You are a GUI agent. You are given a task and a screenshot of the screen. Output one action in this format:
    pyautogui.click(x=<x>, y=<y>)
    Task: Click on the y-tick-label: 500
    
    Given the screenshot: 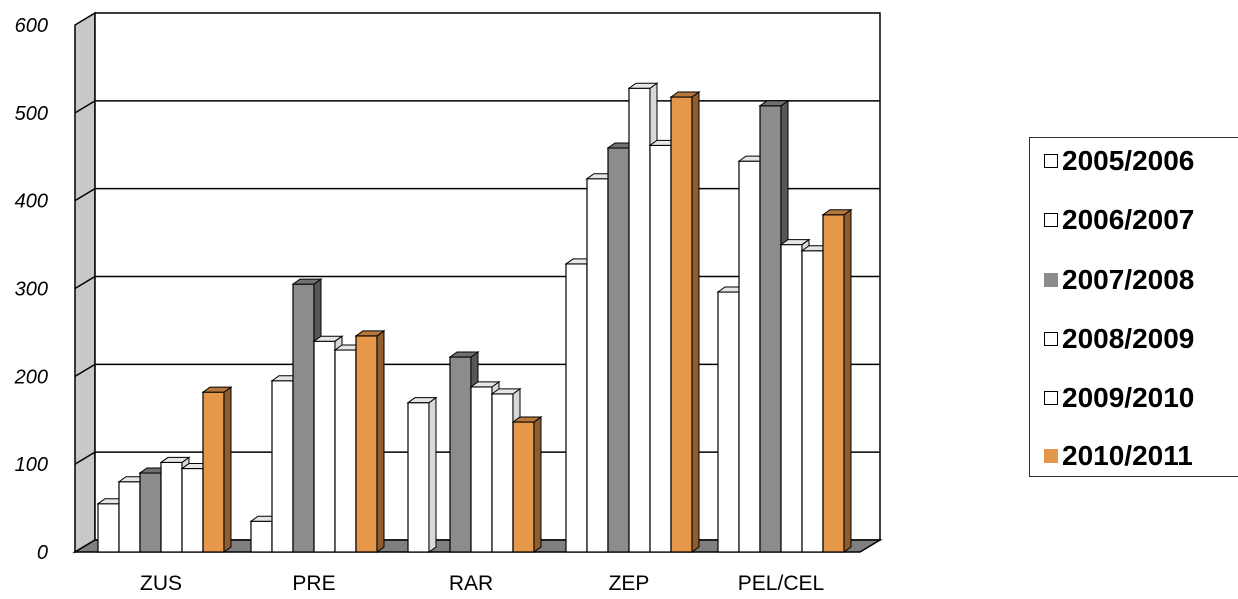 What is the action you would take?
    pyautogui.click(x=31, y=114)
    